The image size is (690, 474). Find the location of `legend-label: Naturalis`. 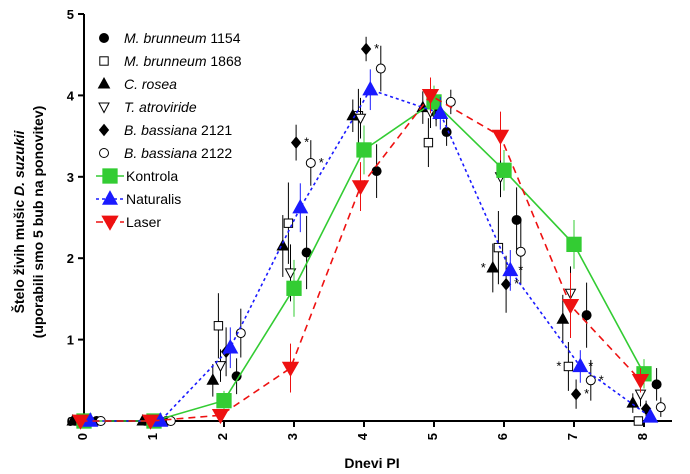

legend-label: Naturalis is located at coordinates (153, 199).